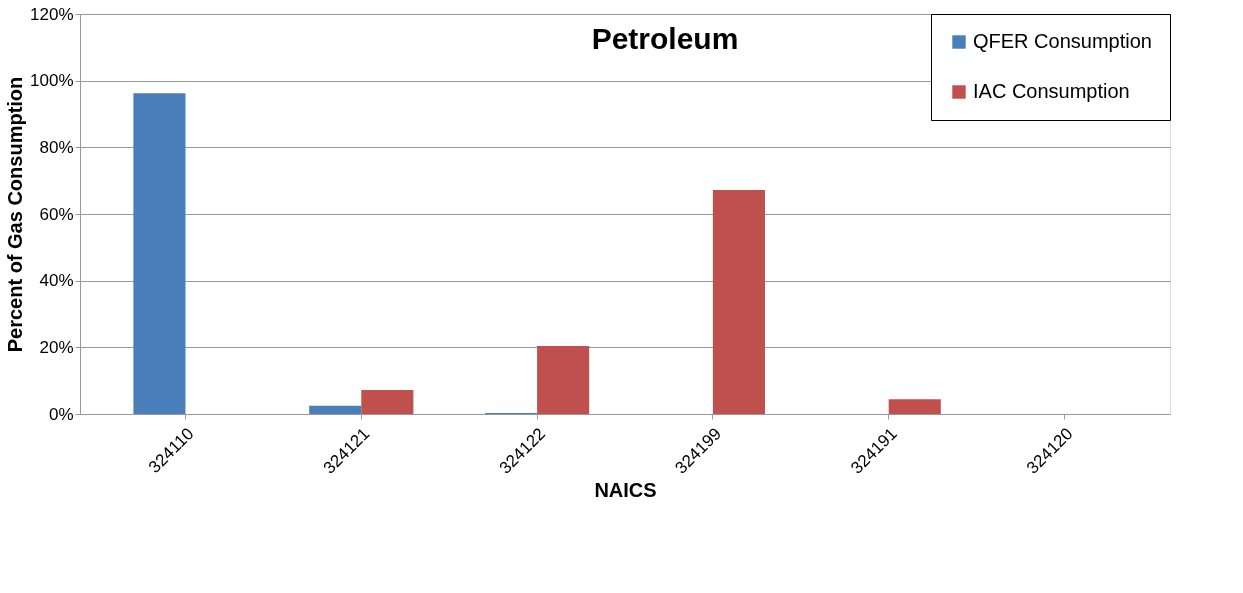  Describe the element at coordinates (1062, 41) in the screenshot. I see `legend-label: QFER Consumption` at that location.